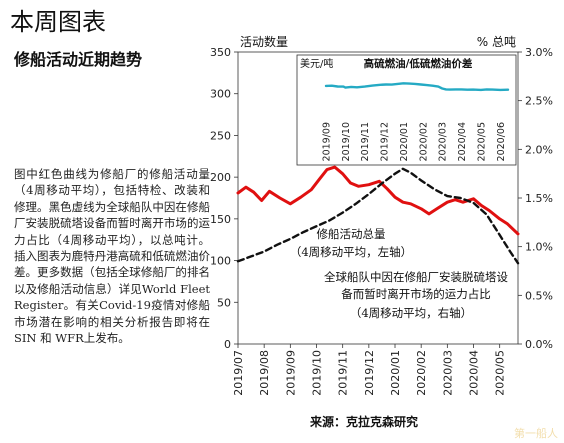 The width and height of the screenshot is (564, 443). What do you see at coordinates (316, 63) in the screenshot?
I see `inset-y-label: 美元/吨` at bounding box center [316, 63].